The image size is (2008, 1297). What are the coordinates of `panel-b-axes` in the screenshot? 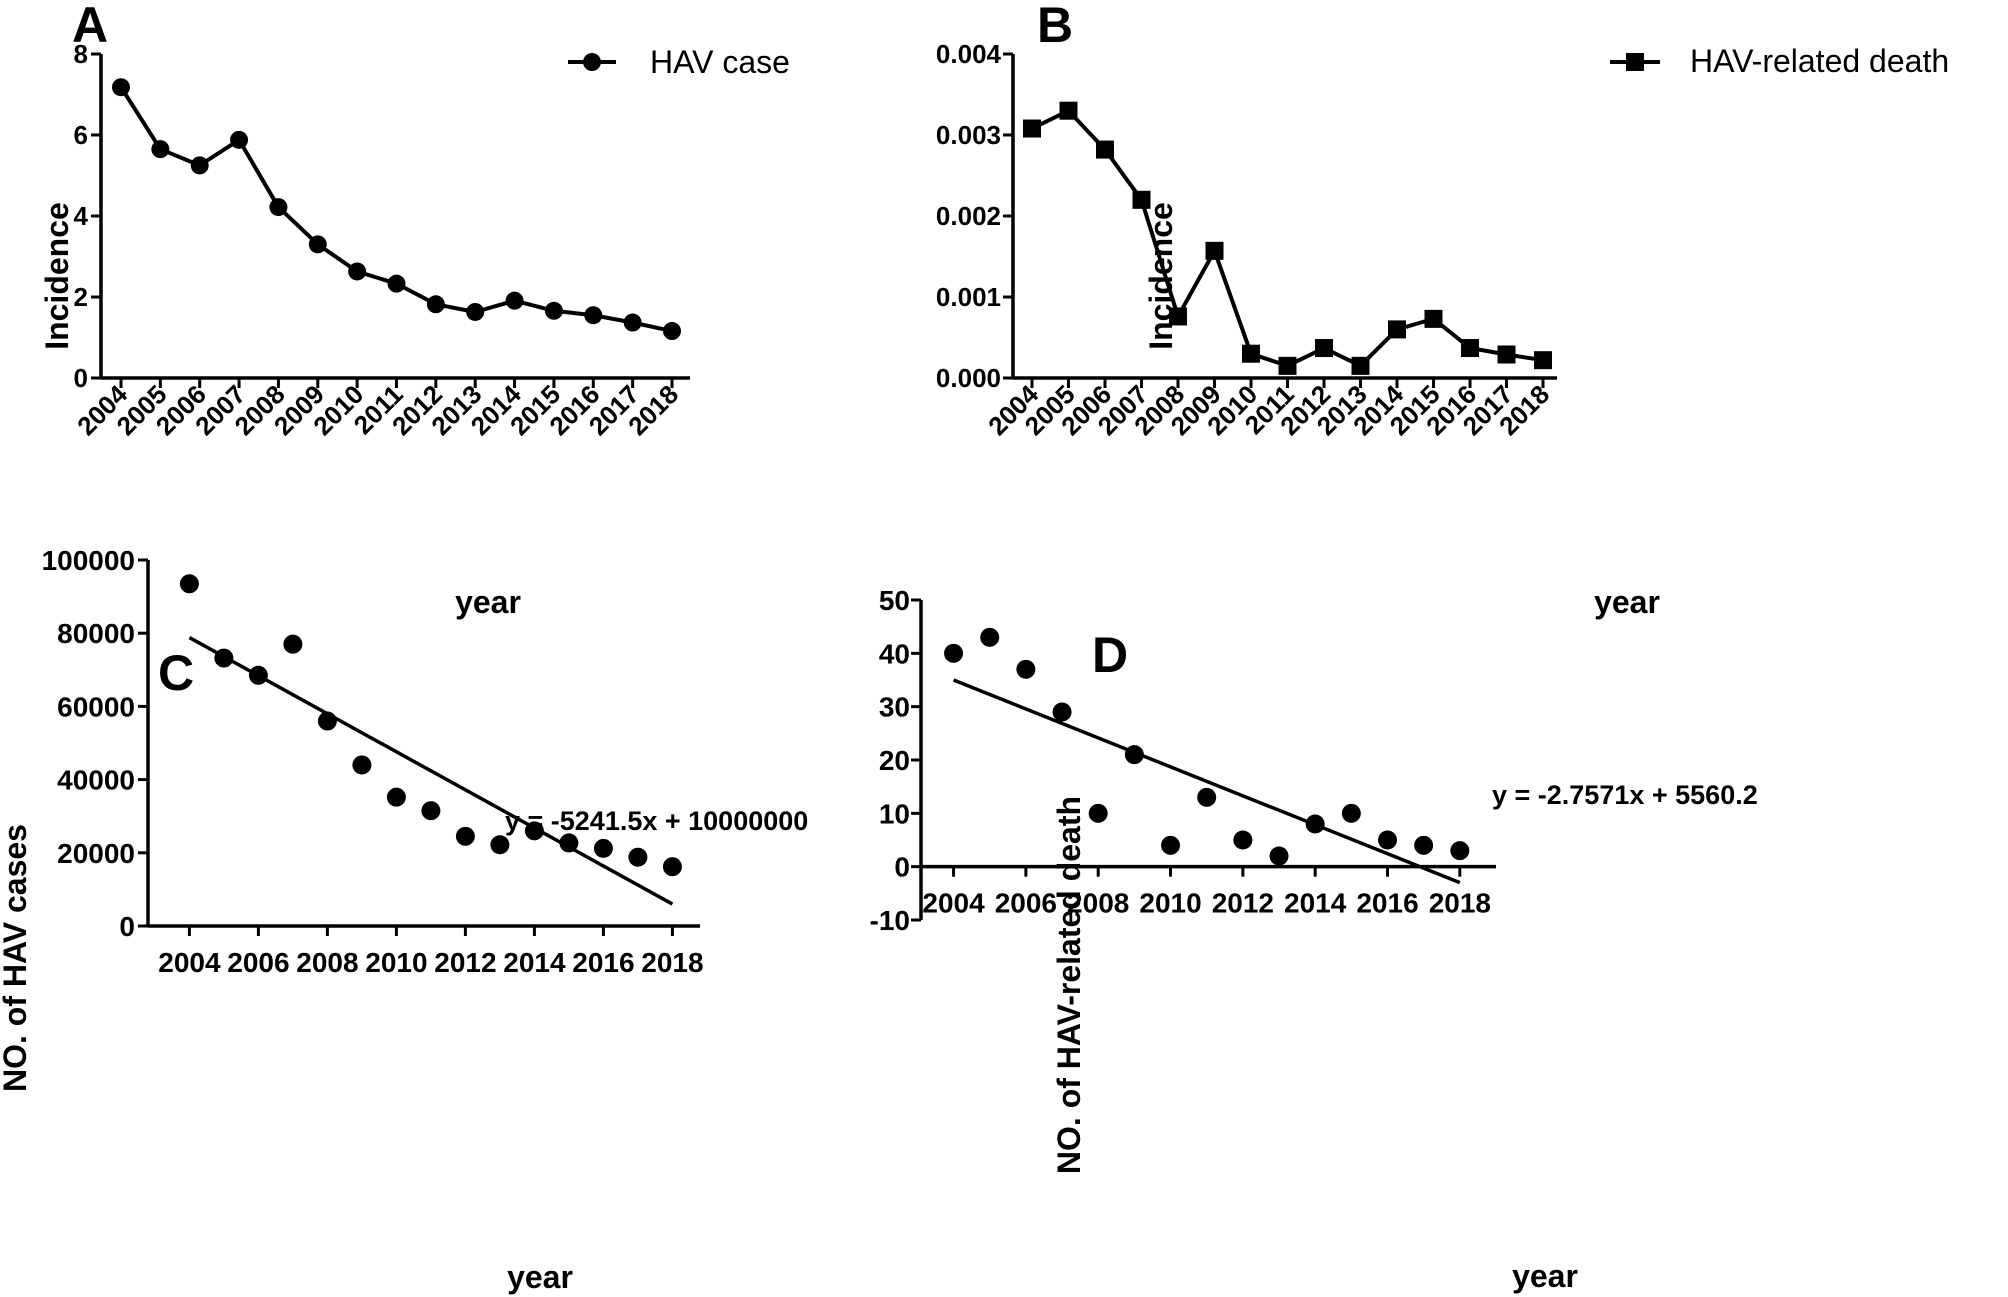 It's located at (1284, 217).